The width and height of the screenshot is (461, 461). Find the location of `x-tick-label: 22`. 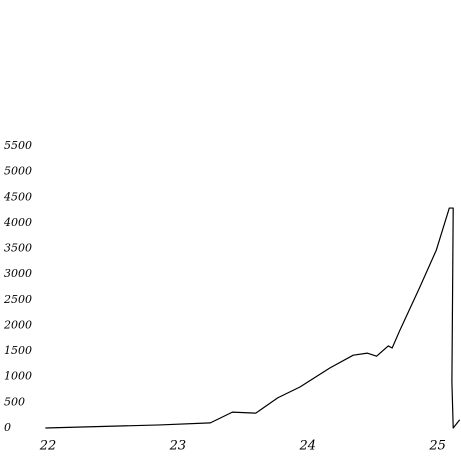

x-tick-label: 22 is located at coordinates (48, 446).